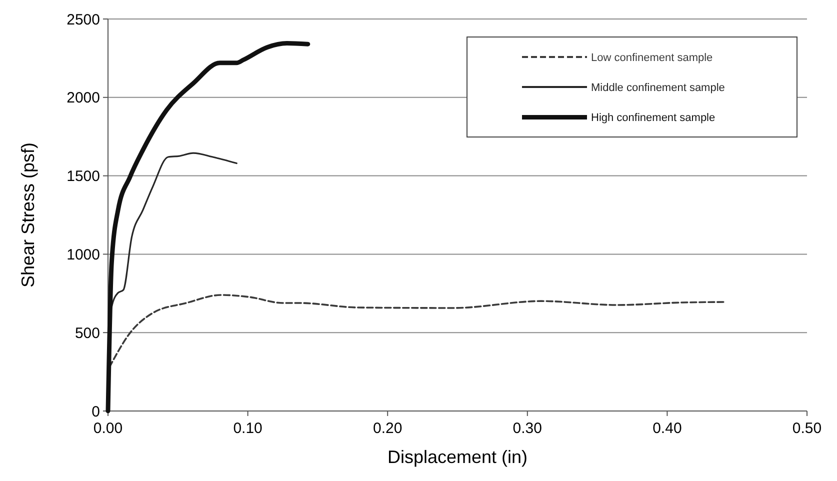 The width and height of the screenshot is (837, 481). I want to click on y-axis-title: Shear Stress (psf), so click(28, 215).